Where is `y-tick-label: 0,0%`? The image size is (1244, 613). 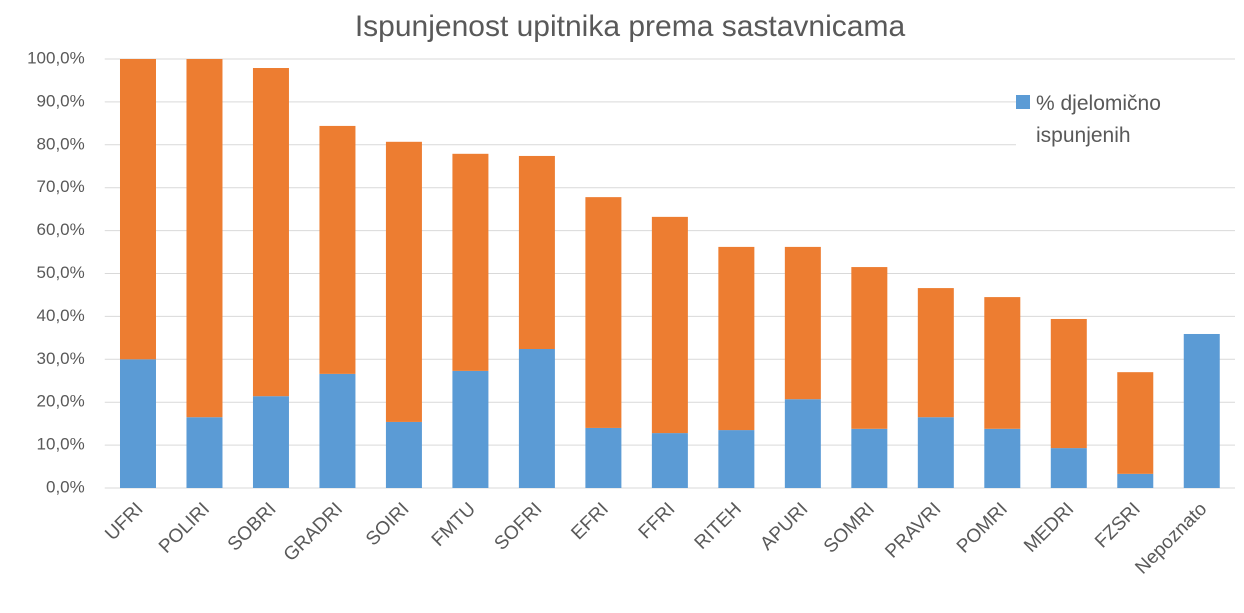 y-tick-label: 0,0% is located at coordinates (65, 486).